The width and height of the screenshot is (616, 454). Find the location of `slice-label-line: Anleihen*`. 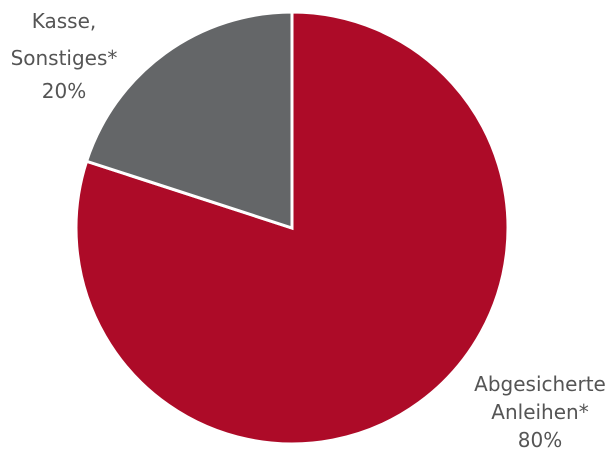

slice-label-line: Anleihen* is located at coordinates (539, 412).